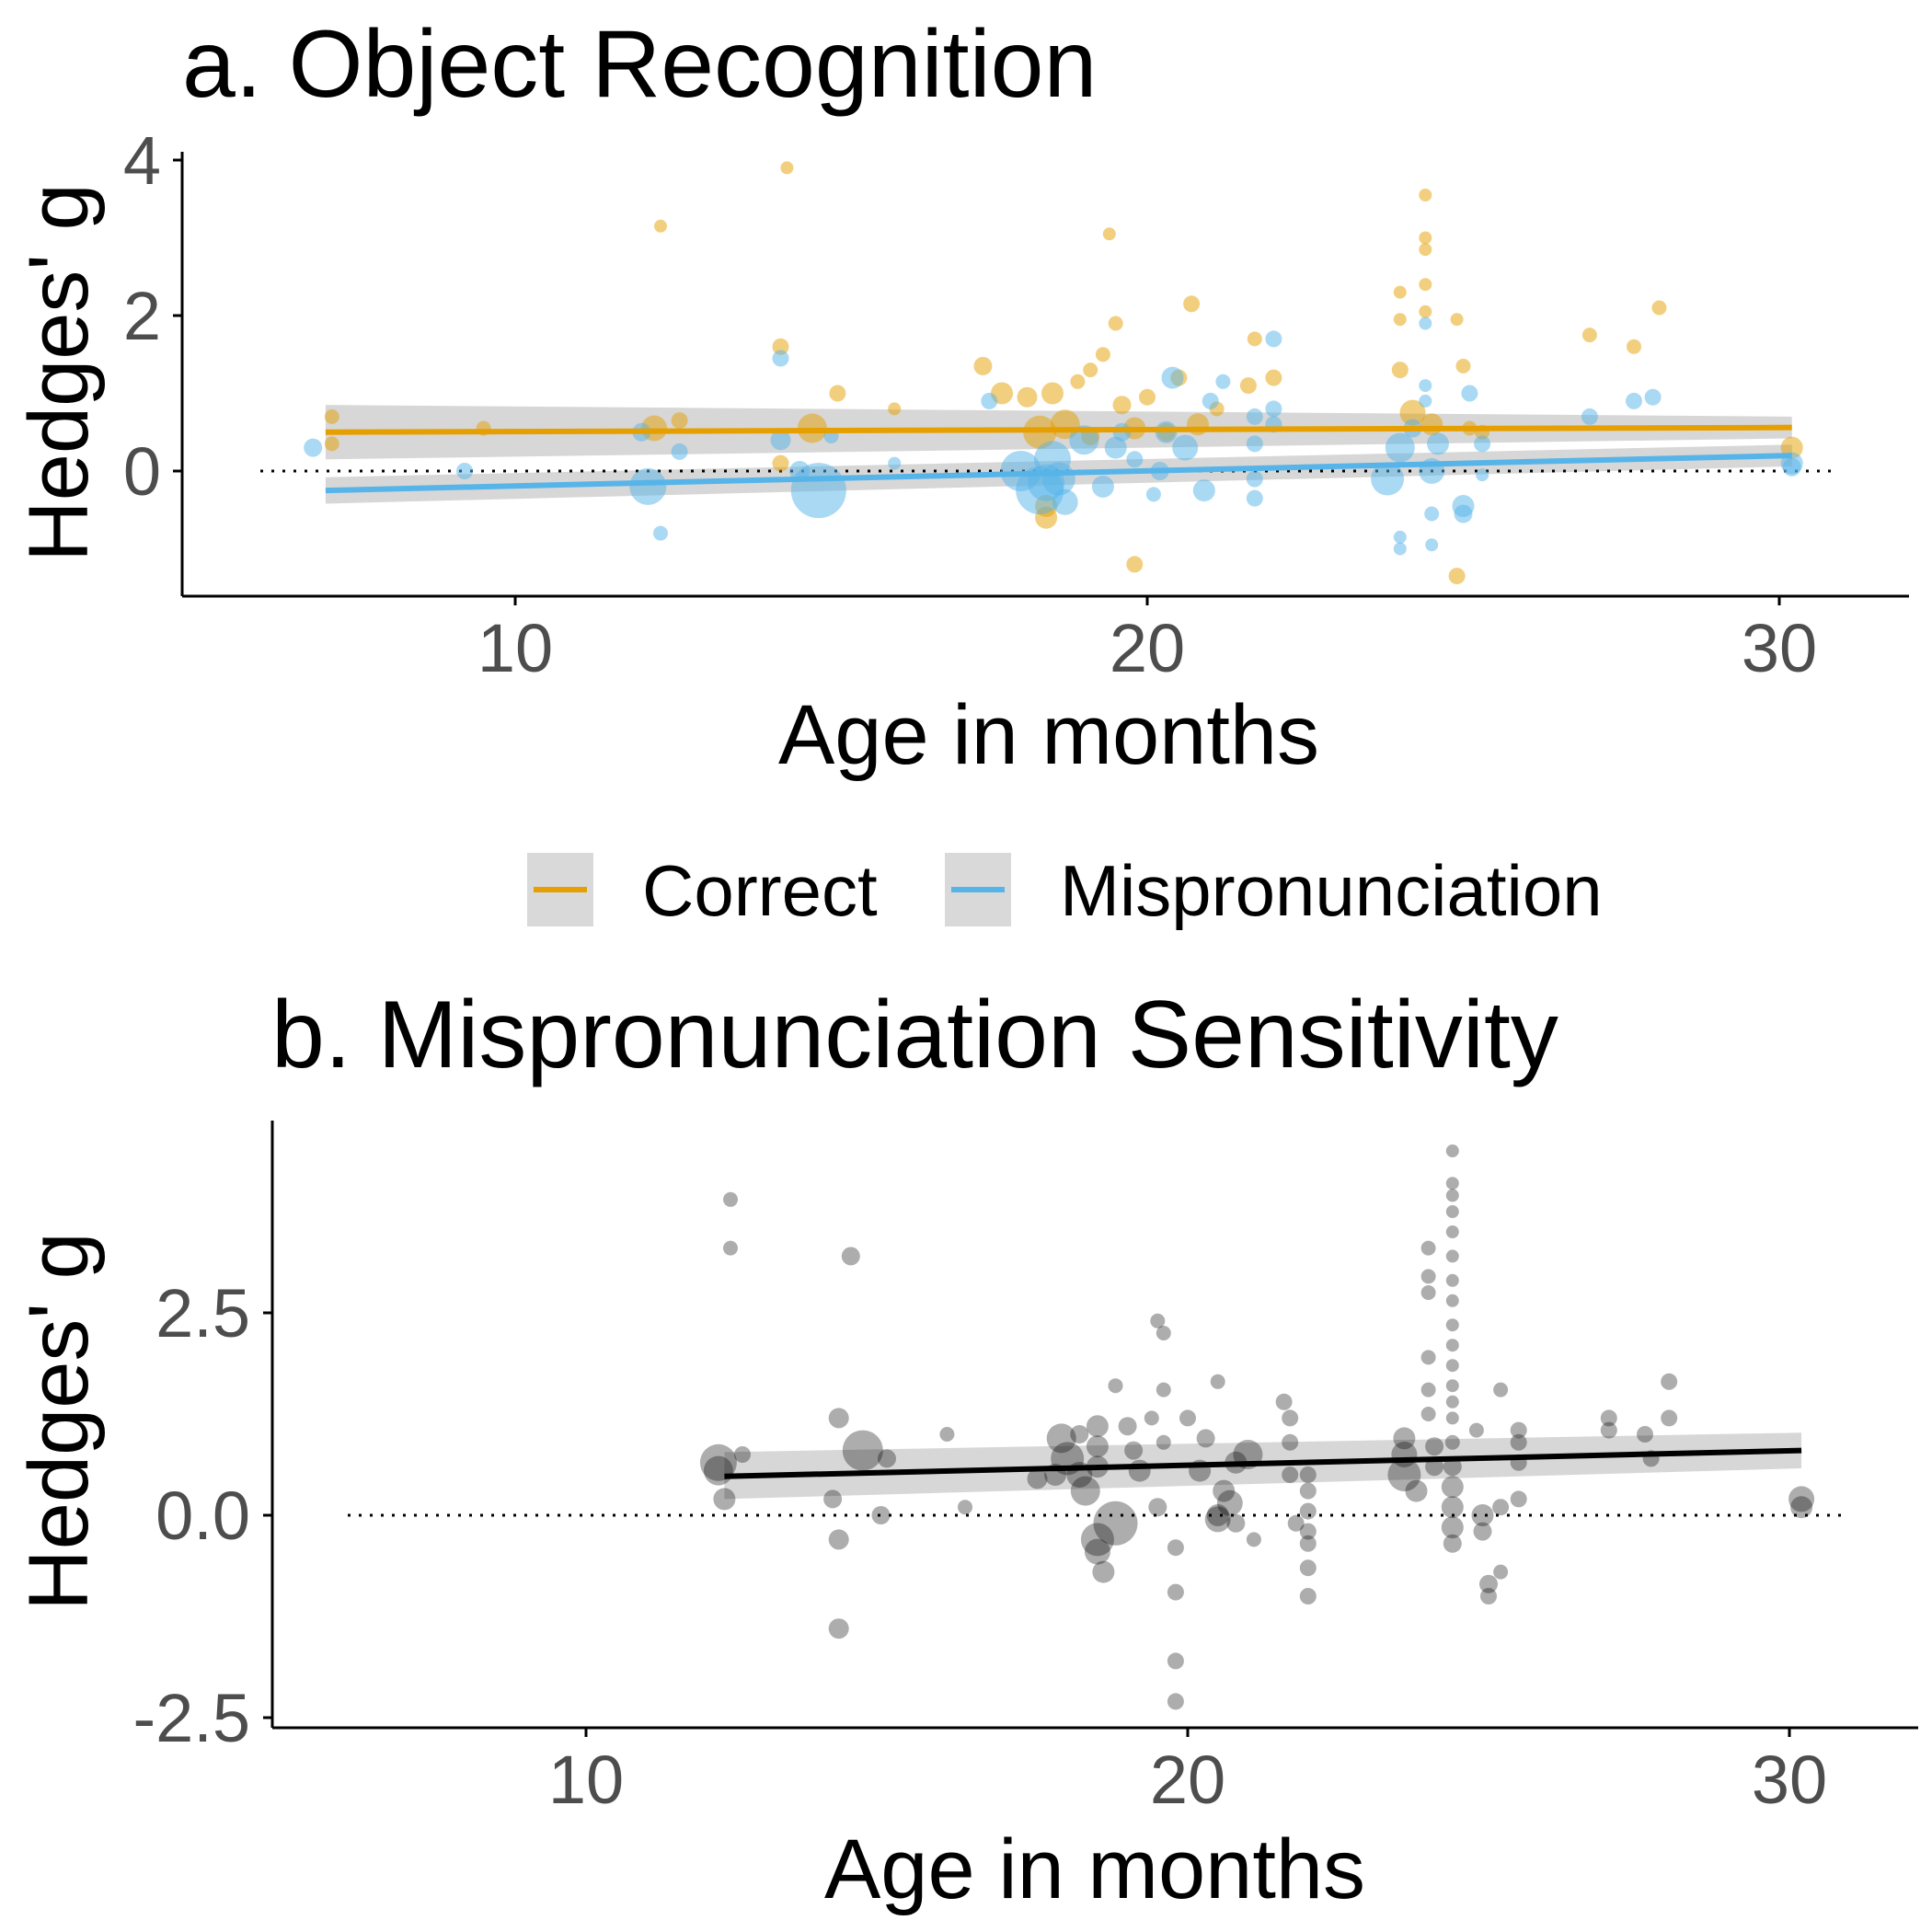 The height and width of the screenshot is (1932, 1932). I want to click on panel-a-fit-line-mispronunciation, so click(1058, 473).